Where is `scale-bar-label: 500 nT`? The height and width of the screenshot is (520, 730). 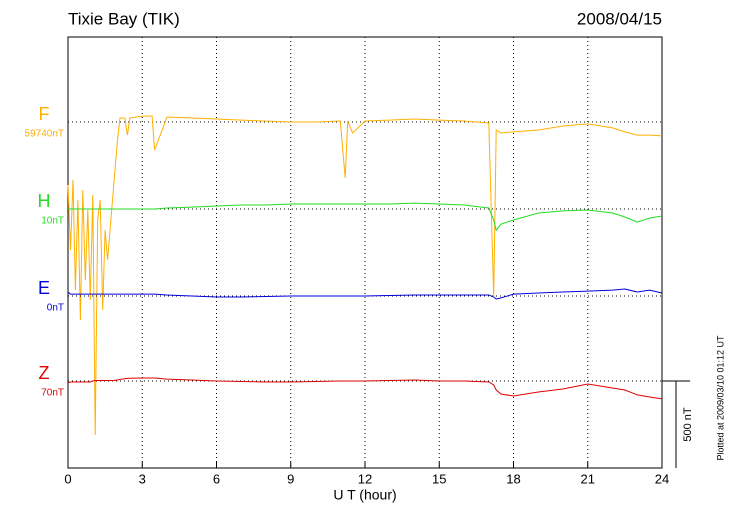 scale-bar-label: 500 nT is located at coordinates (688, 424).